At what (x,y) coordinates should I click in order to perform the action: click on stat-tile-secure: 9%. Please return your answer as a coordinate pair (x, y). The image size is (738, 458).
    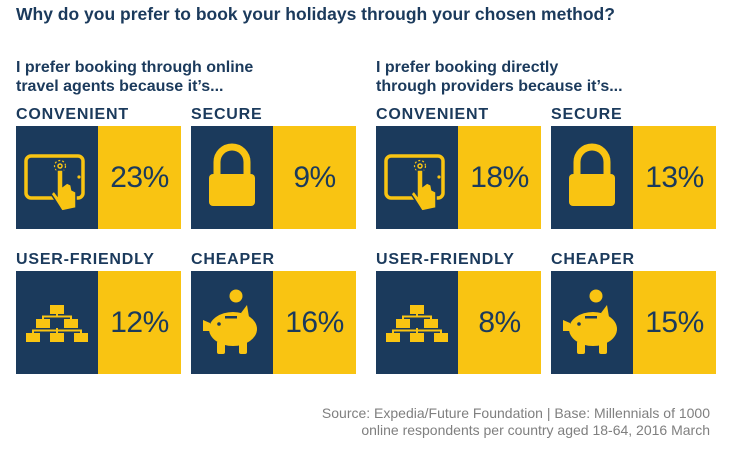
    Looking at the image, I should click on (273, 177).